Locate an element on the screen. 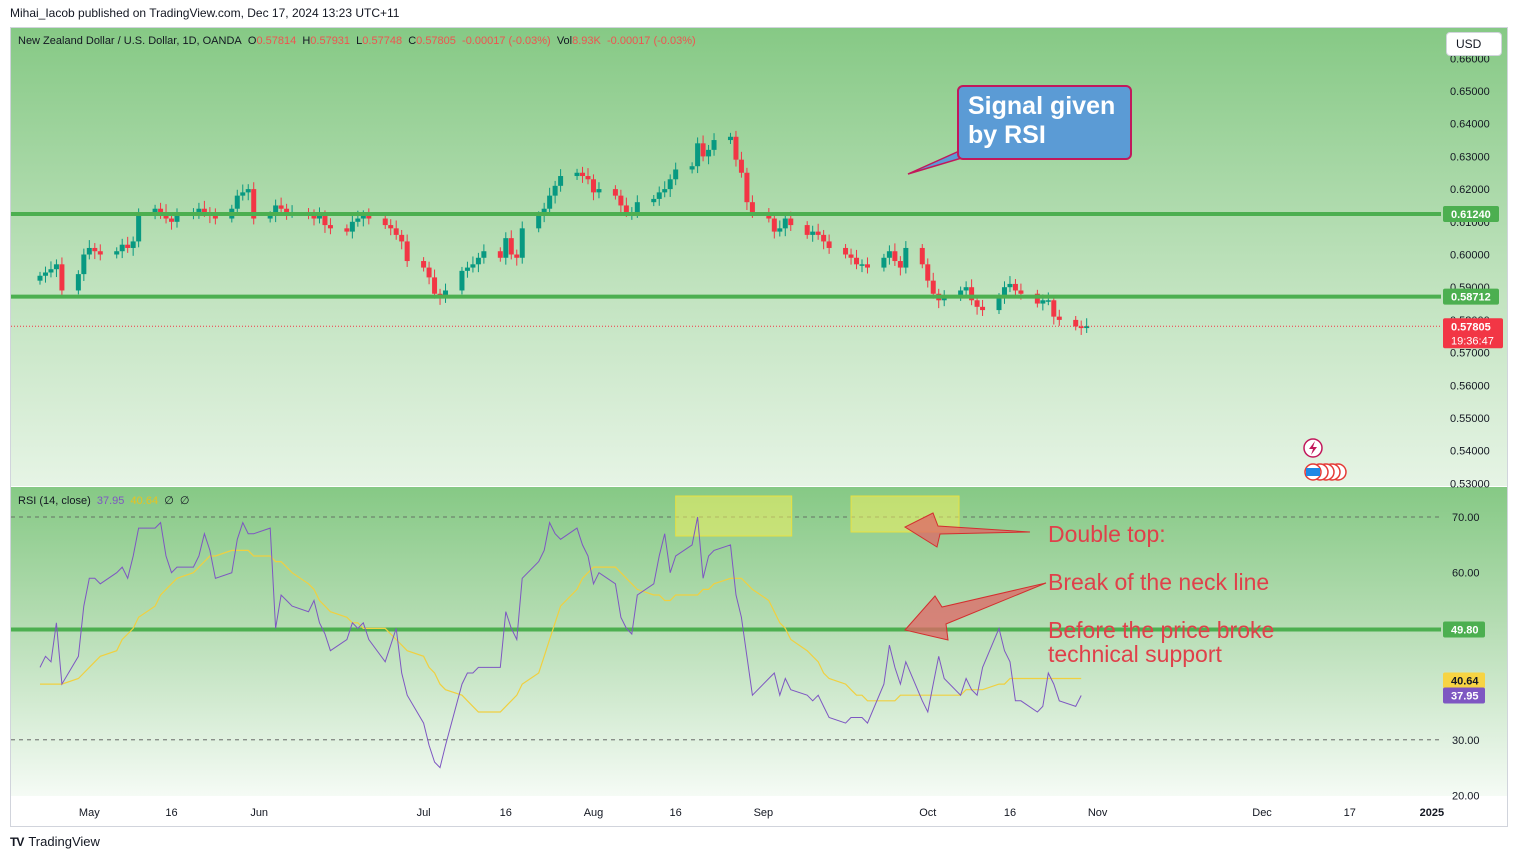  rsi-legend: RSI (14, close) 37.95 40.64 ∅ ∅ is located at coordinates (104, 500).